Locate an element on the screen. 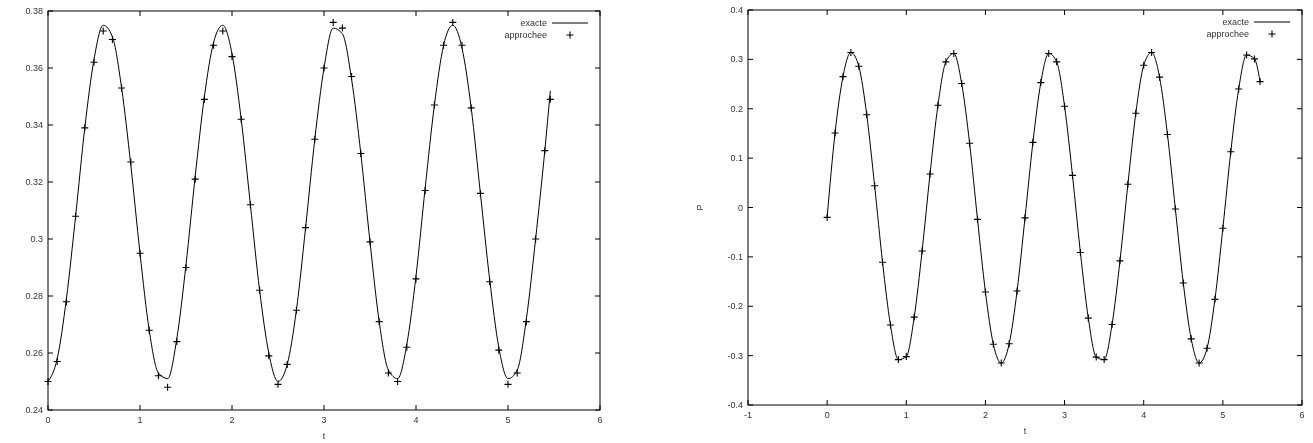 The image size is (1313, 443). y-tick-label: 0.26 is located at coordinates (34, 353).